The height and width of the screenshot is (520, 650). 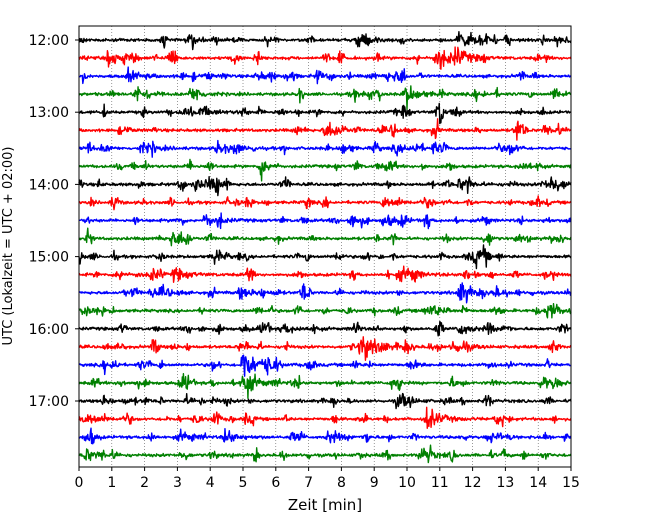 What do you see at coordinates (111, 483) in the screenshot?
I see `x-tick-label: 1` at bounding box center [111, 483].